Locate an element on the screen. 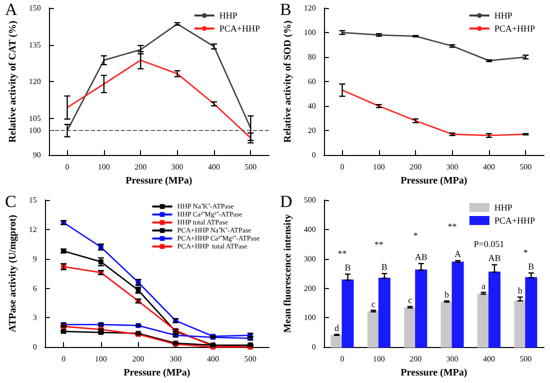 The image size is (550, 383). y-tick-label: 9 is located at coordinates (34, 259).